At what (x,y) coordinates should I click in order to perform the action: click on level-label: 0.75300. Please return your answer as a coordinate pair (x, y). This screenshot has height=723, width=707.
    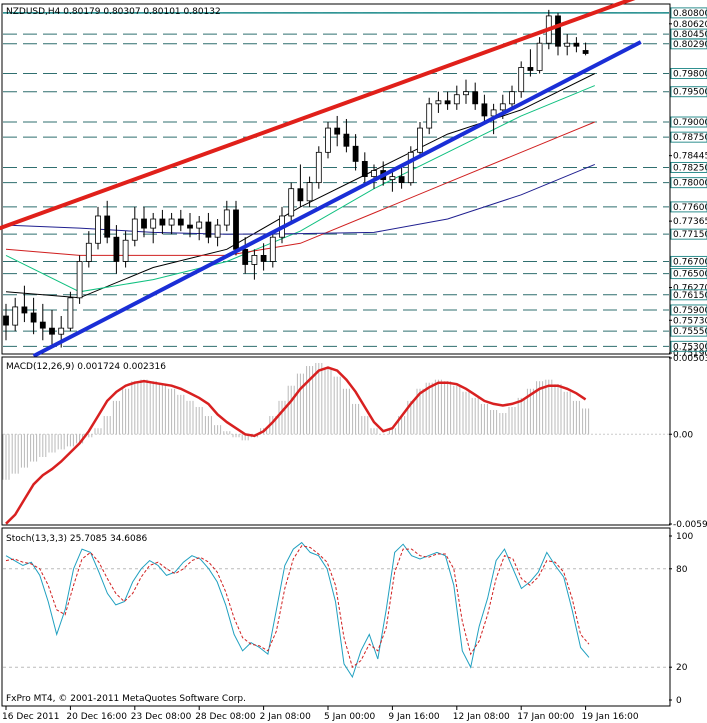
    Looking at the image, I should click on (690, 347).